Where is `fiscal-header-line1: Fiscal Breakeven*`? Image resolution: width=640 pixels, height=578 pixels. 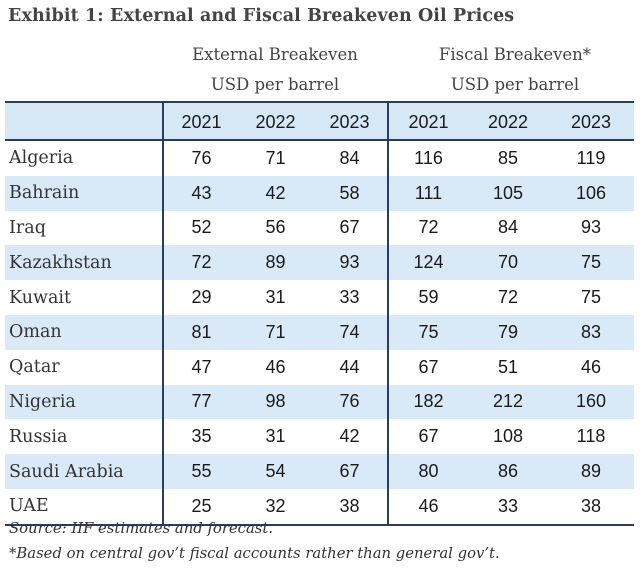 fiscal-header-line1: Fiscal Breakeven* is located at coordinates (515, 54).